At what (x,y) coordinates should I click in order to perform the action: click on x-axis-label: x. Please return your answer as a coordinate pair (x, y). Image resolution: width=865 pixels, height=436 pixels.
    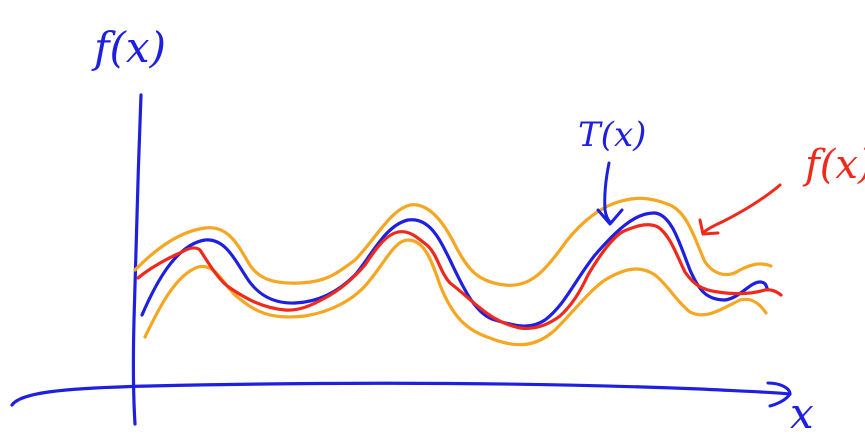
    Looking at the image, I should click on (802, 412).